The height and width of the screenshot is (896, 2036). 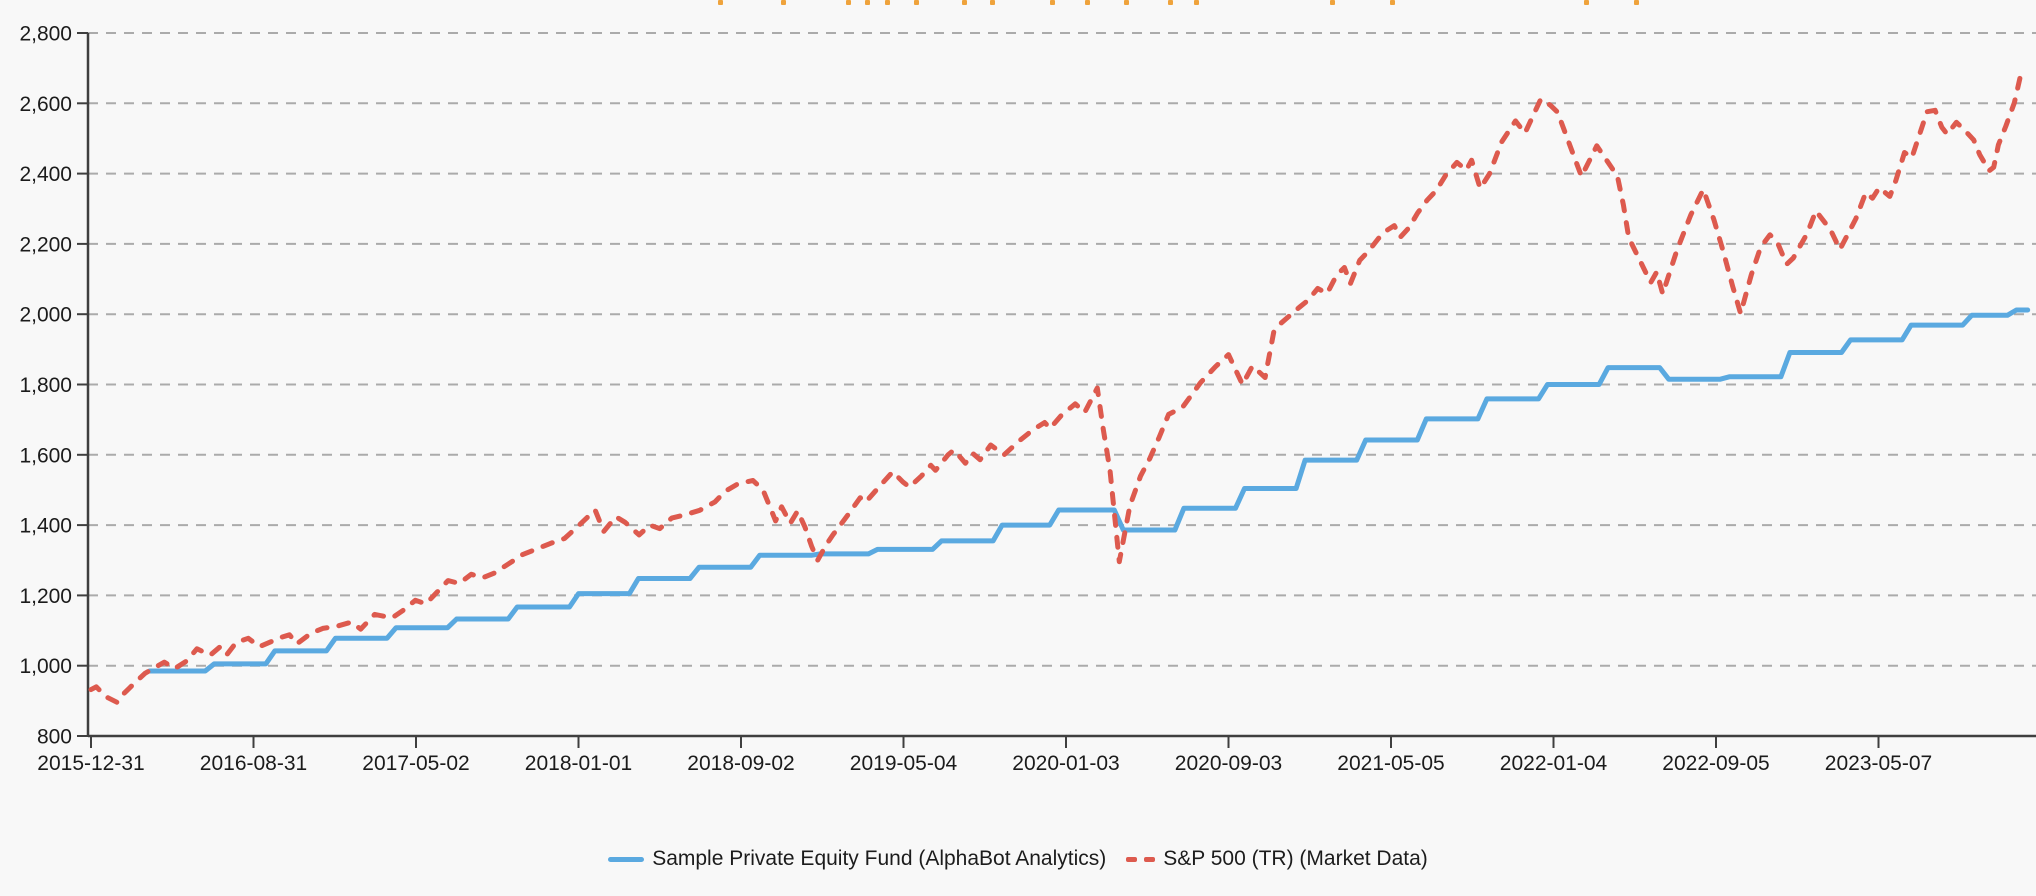 What do you see at coordinates (1554, 763) in the screenshot?
I see `x-axis-tick-label: 2022-01-04` at bounding box center [1554, 763].